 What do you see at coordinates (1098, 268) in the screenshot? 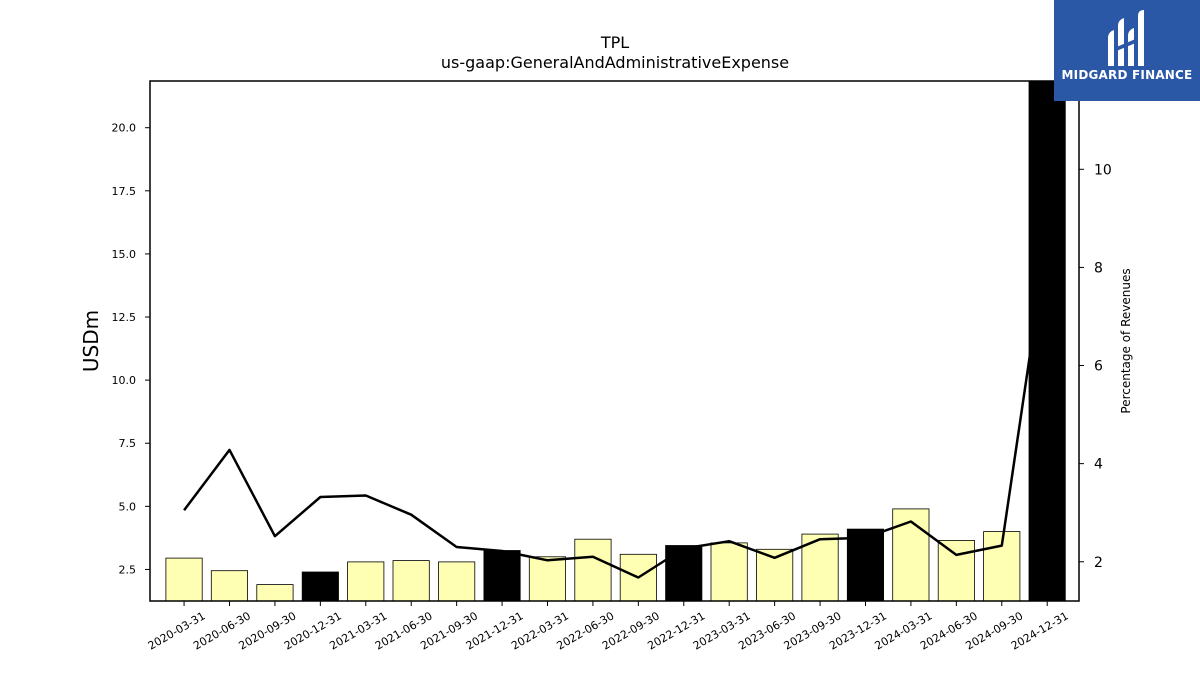
I see `y2-tick-label: 8` at bounding box center [1098, 268].